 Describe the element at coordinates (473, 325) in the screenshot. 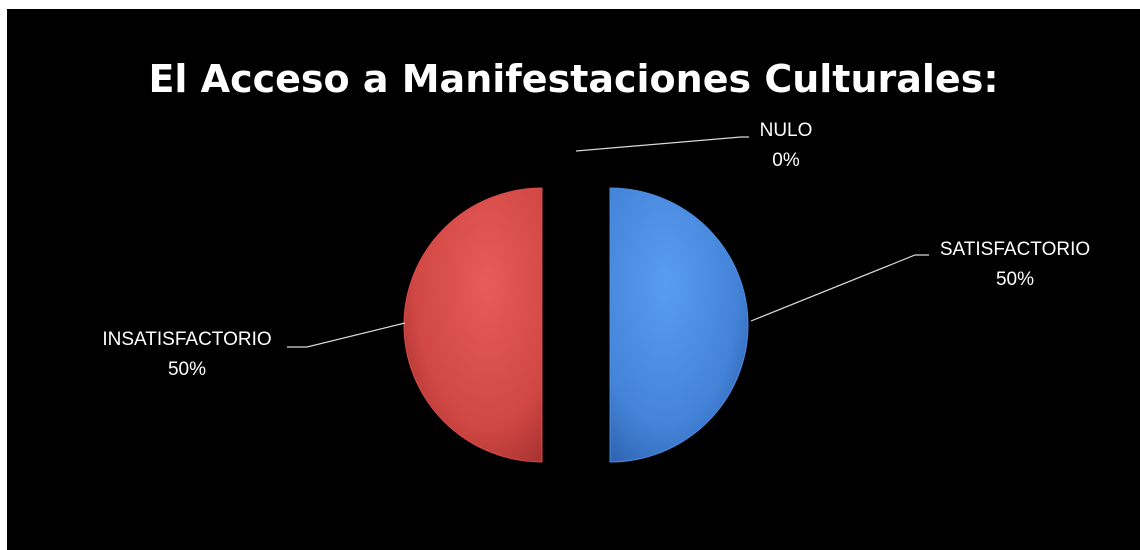

I see `pie-slice-insatisfactorio` at that location.